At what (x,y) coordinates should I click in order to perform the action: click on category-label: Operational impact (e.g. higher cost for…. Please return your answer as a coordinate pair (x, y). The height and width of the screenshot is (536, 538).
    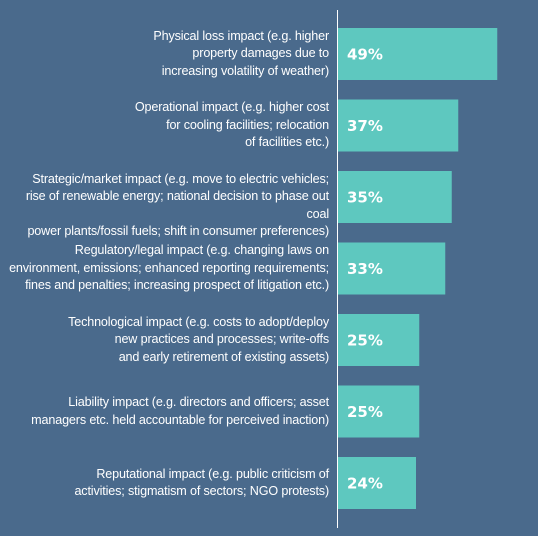
    Looking at the image, I should click on (231, 125).